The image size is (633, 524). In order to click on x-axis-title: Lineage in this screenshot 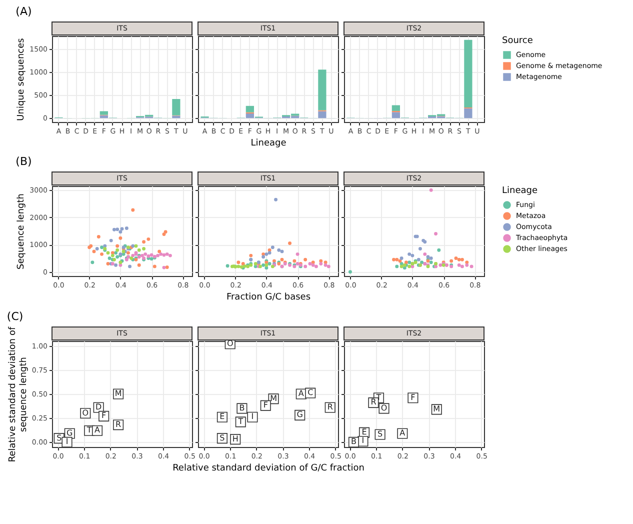, I will do `click(268, 143)`.